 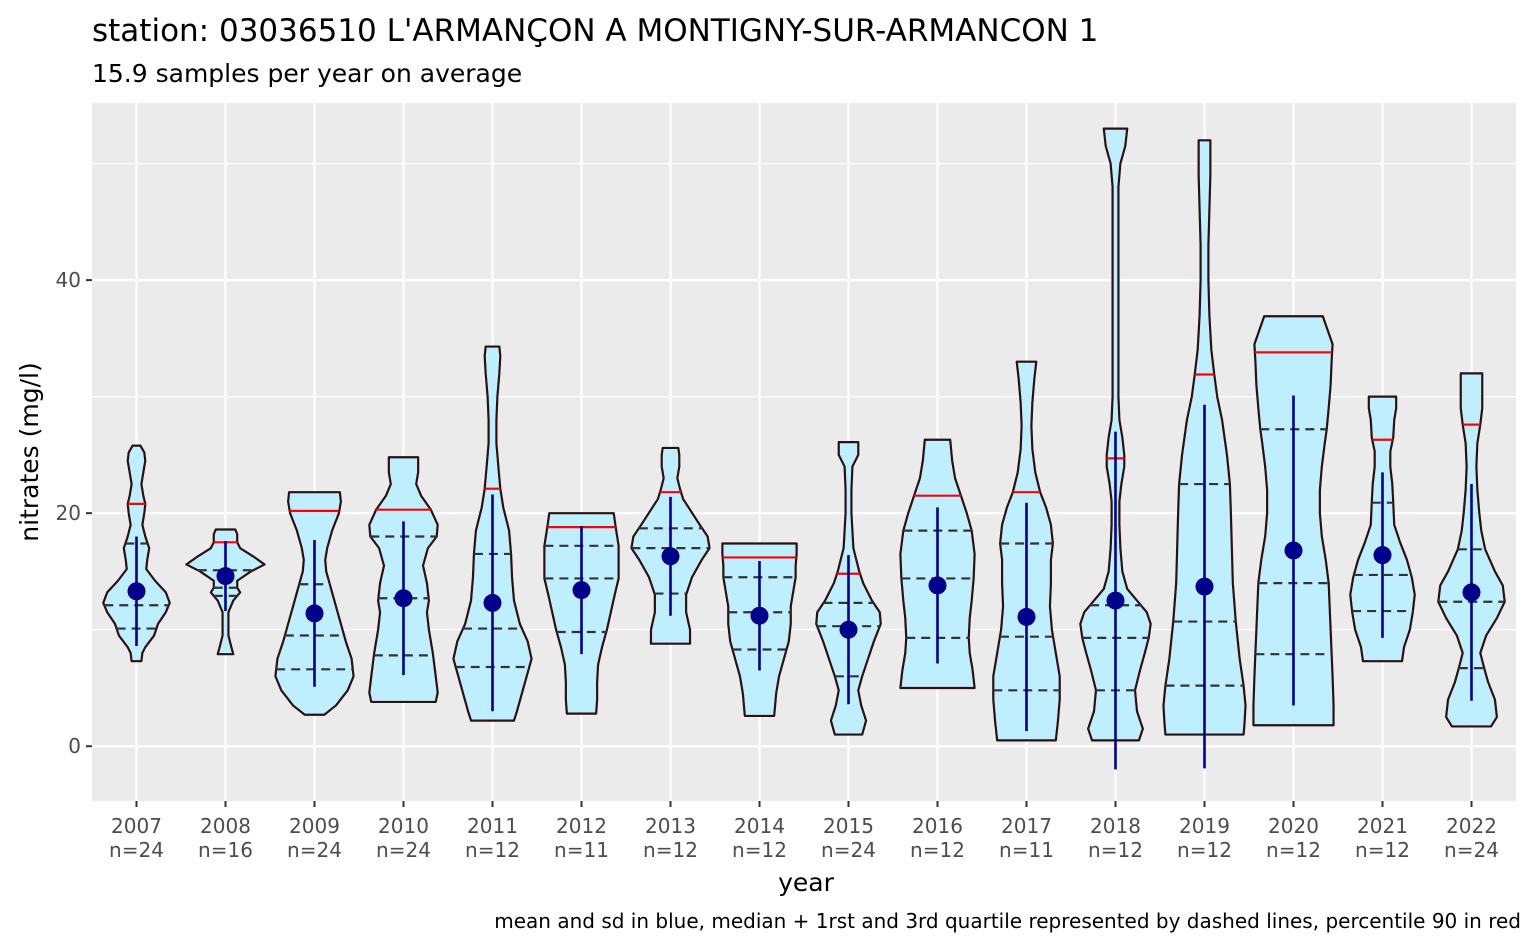 What do you see at coordinates (1382, 529) in the screenshot?
I see `violin-2021` at bounding box center [1382, 529].